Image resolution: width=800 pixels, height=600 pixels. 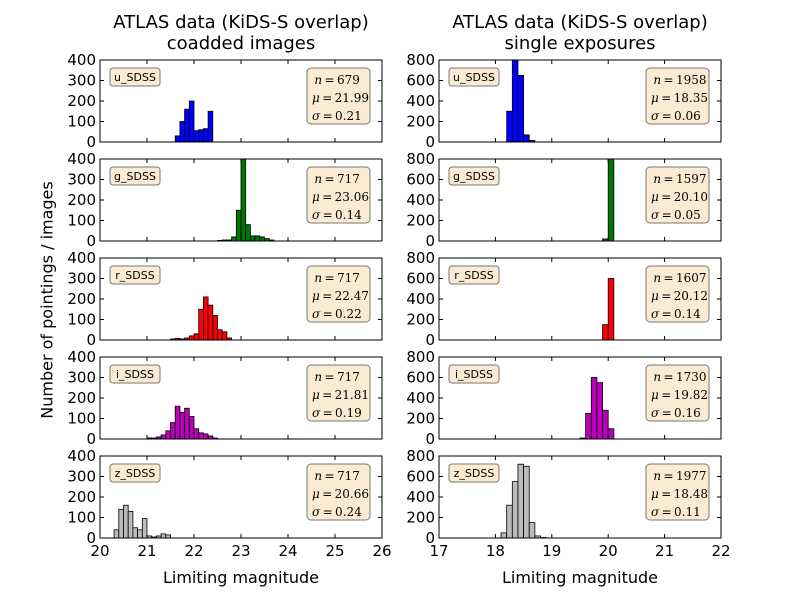 I want to click on right-title-line1: ATLAS data (KiDS-S overlap), so click(x=580, y=22).